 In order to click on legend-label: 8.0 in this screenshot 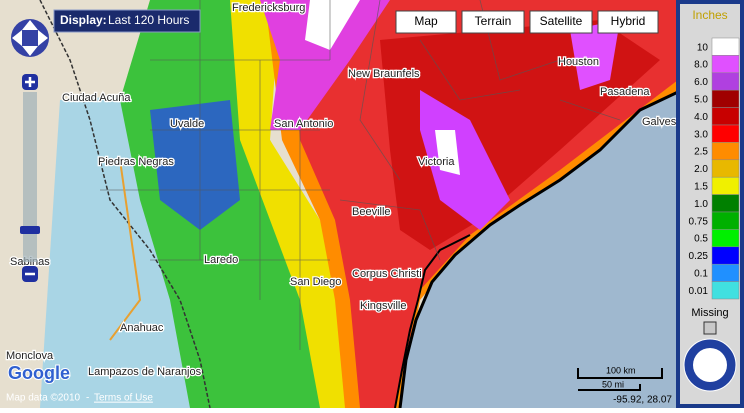, I will do `click(701, 65)`.